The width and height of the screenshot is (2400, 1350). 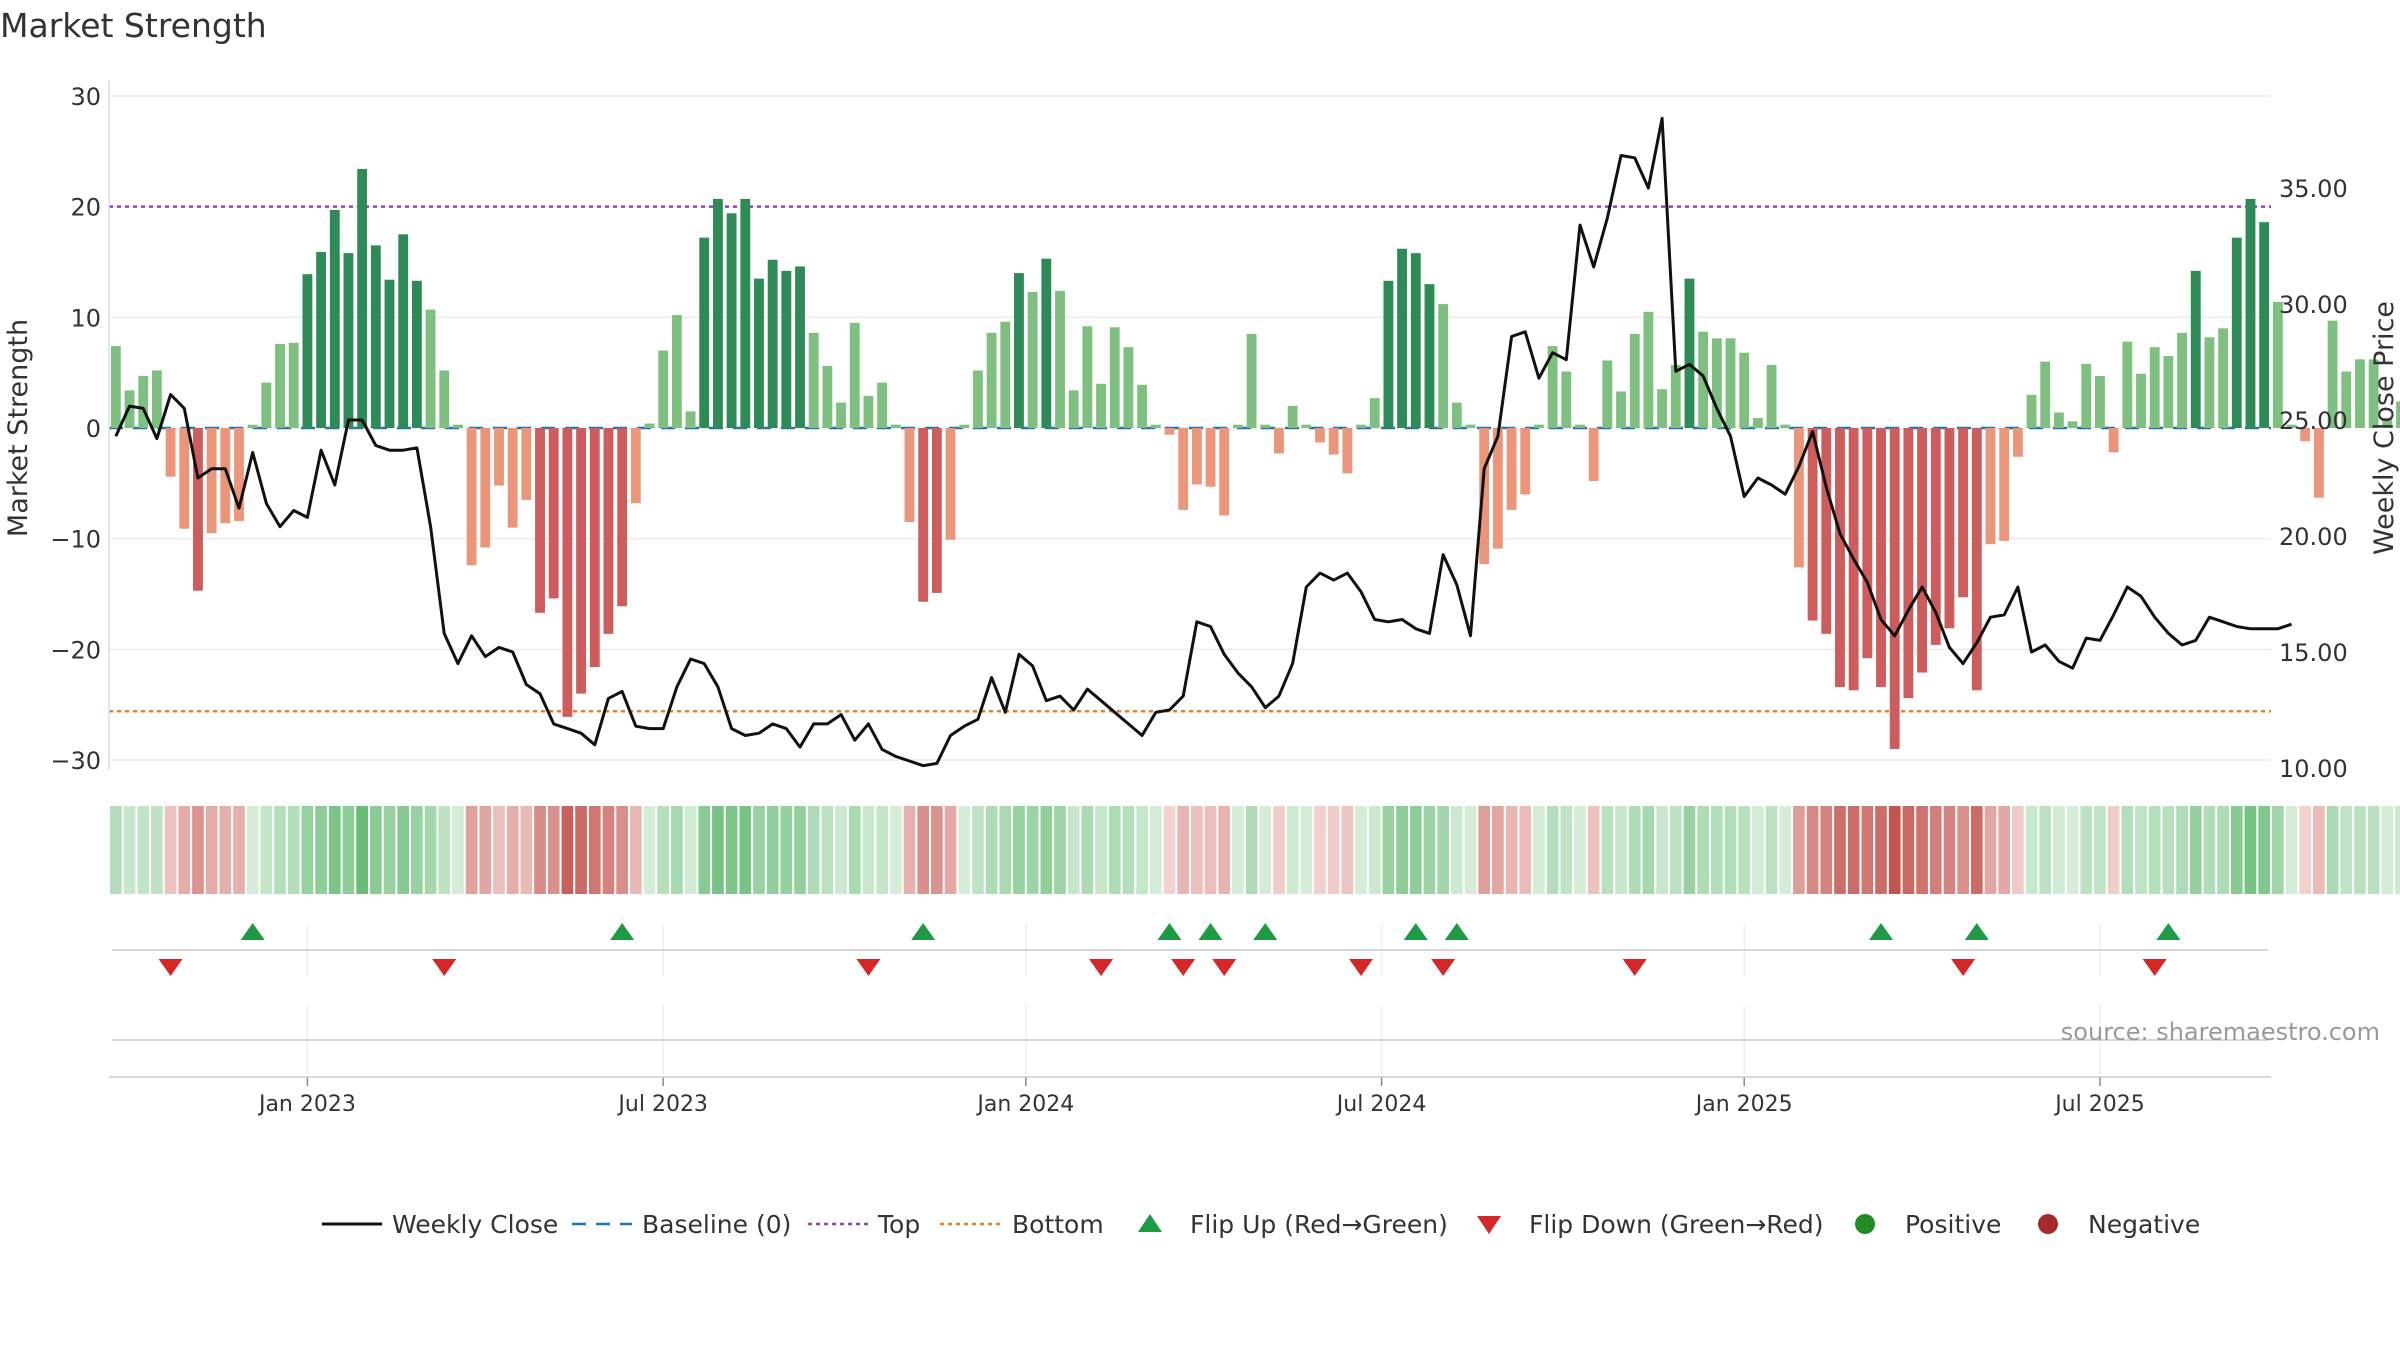 I want to click on legend-weekly-close: Weekly Close, so click(x=440, y=1224).